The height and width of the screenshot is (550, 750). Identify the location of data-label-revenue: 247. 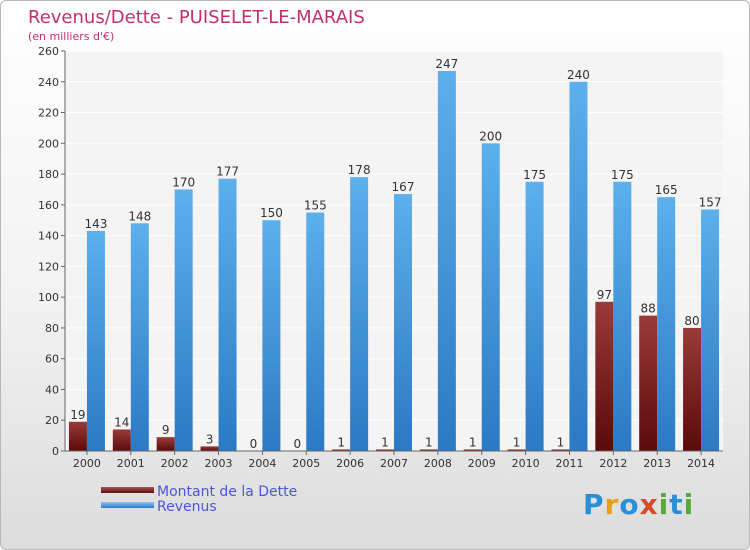
(446, 64).